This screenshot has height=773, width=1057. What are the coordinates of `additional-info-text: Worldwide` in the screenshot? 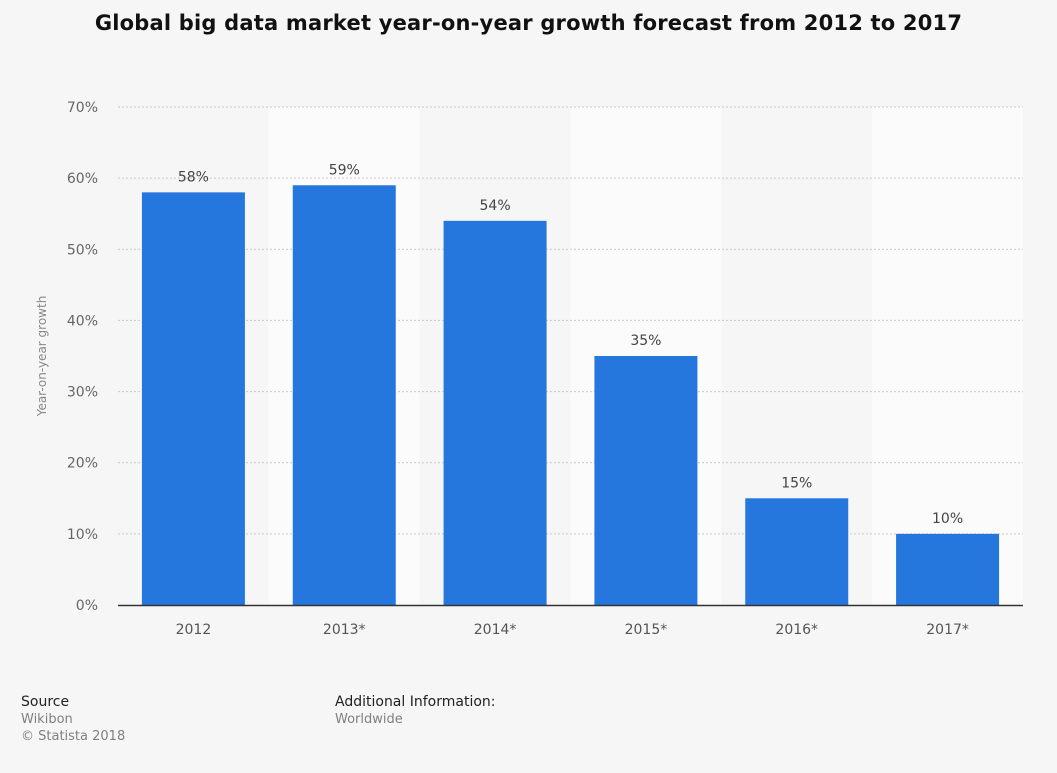 It's located at (369, 719).